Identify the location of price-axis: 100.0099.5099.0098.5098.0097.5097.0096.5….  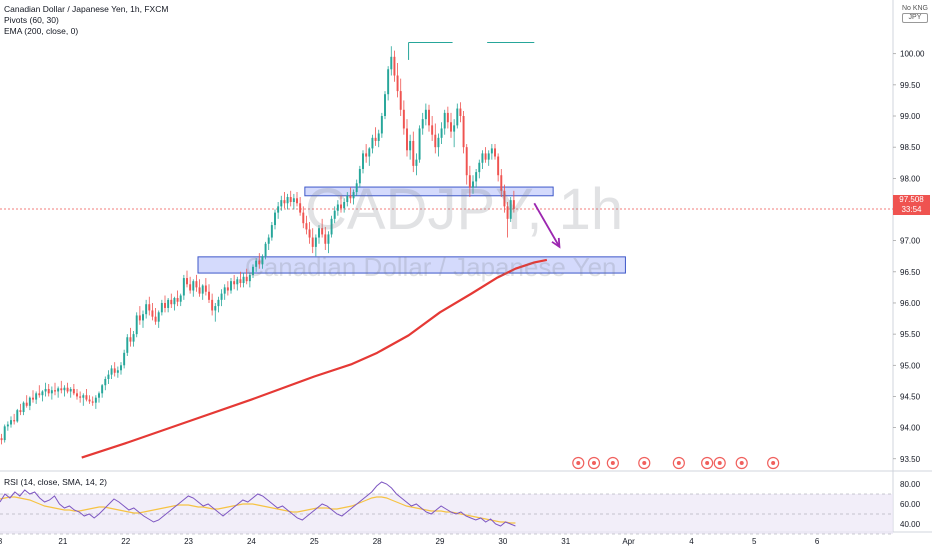
(909, 257).